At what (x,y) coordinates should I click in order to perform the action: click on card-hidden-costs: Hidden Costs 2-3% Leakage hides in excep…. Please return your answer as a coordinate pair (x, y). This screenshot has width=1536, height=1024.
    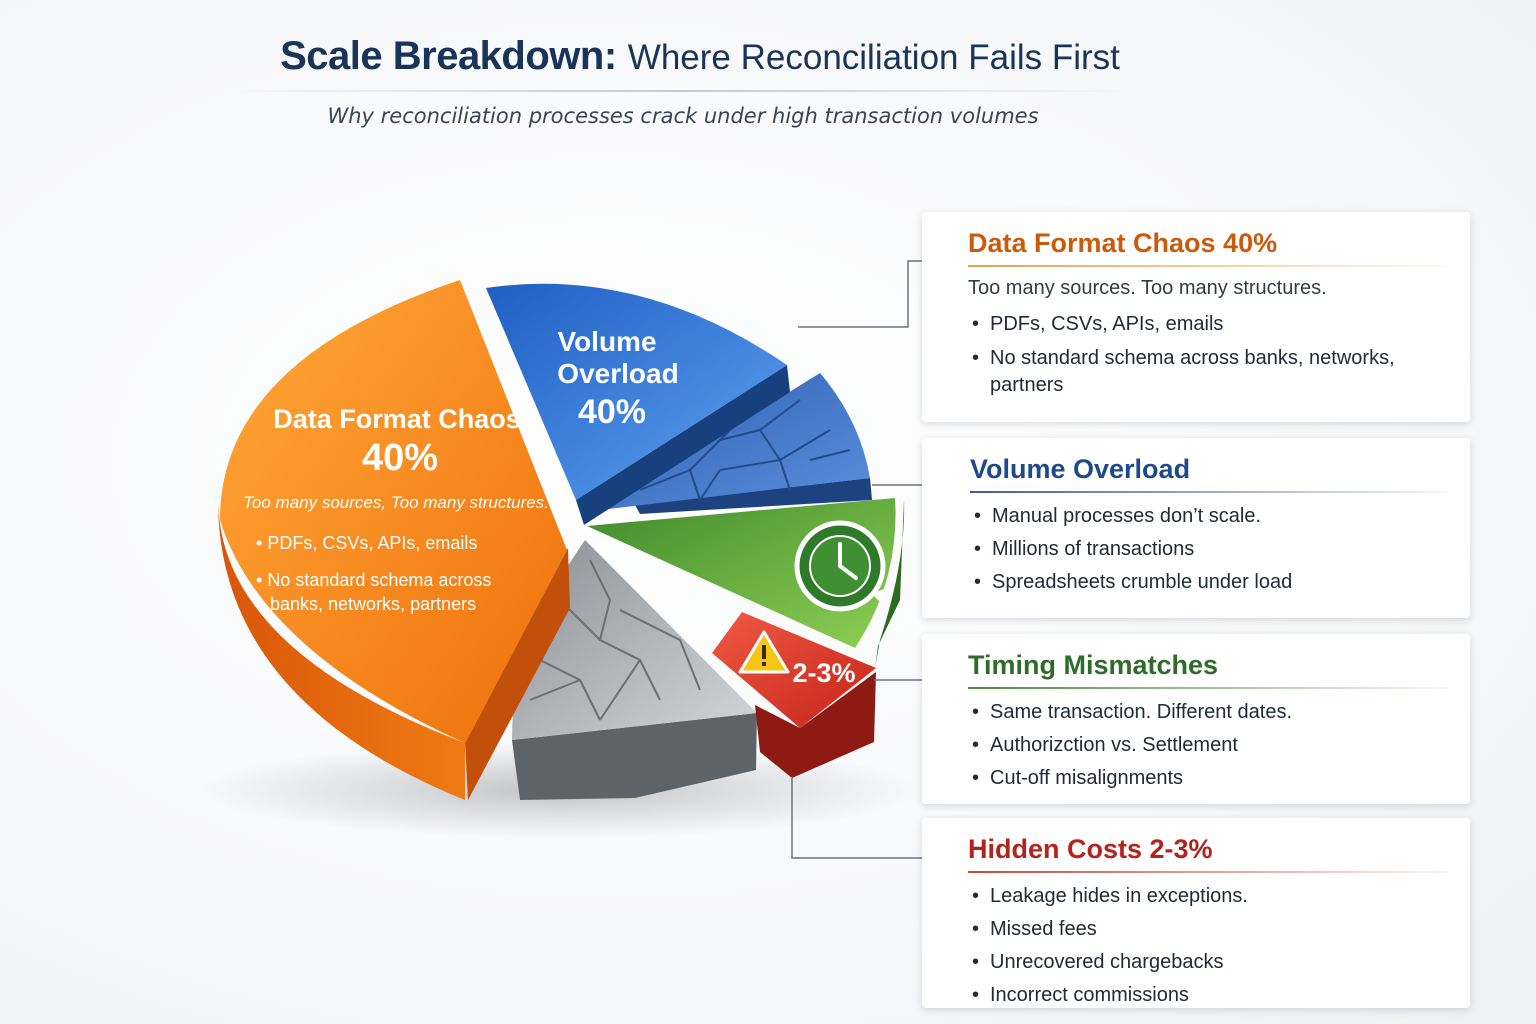
    Looking at the image, I should click on (1196, 913).